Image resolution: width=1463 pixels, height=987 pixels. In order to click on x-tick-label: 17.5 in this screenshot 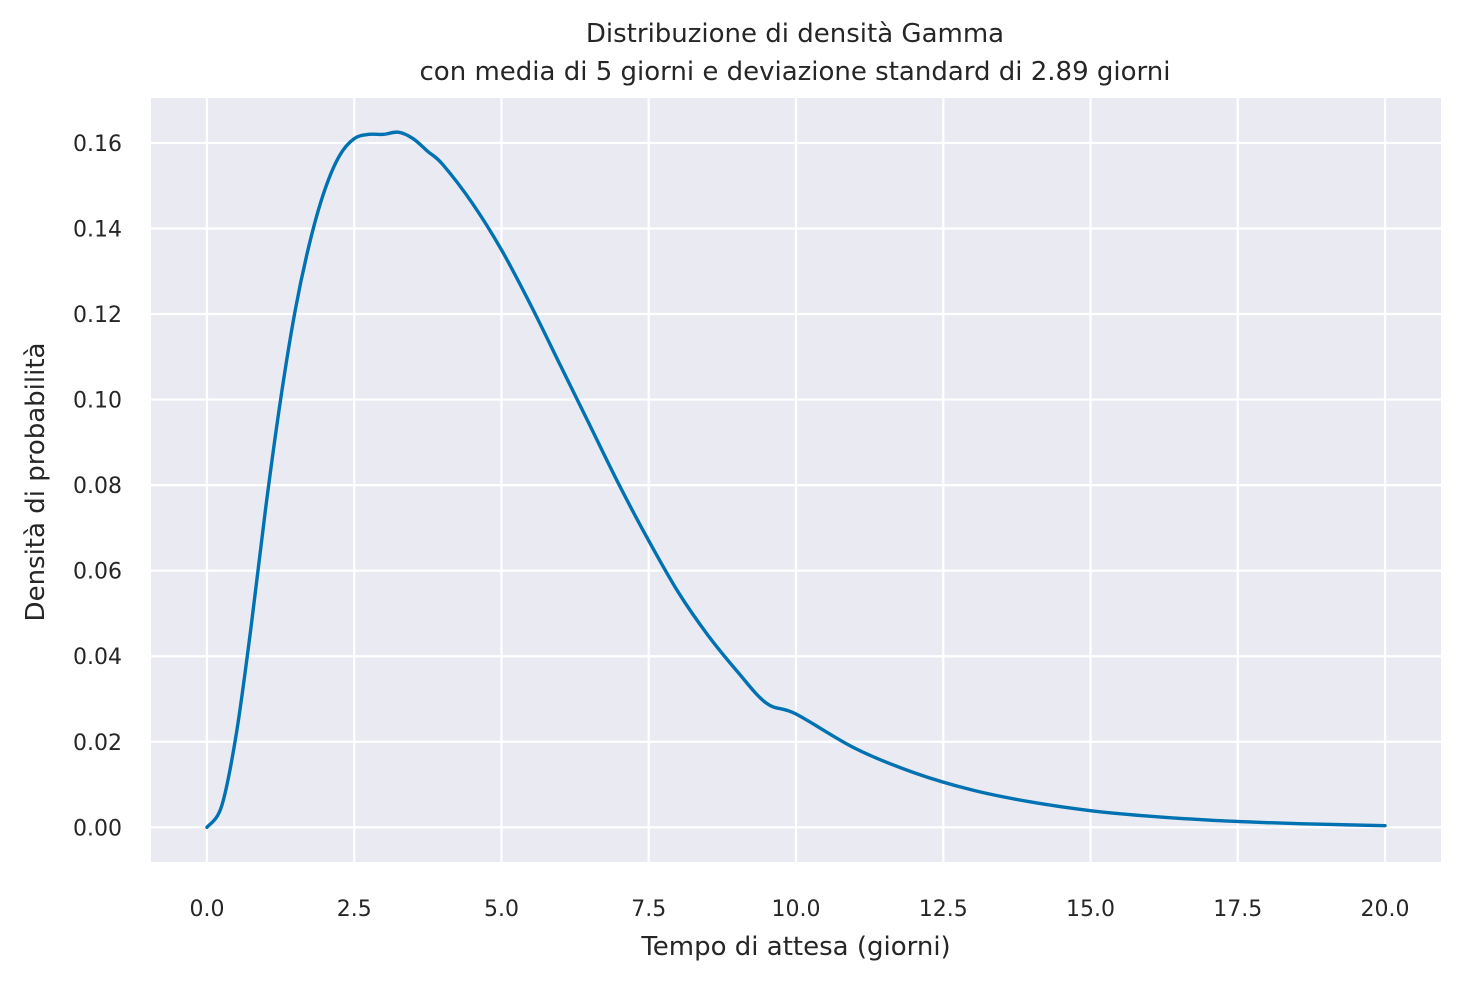, I will do `click(1237, 909)`.